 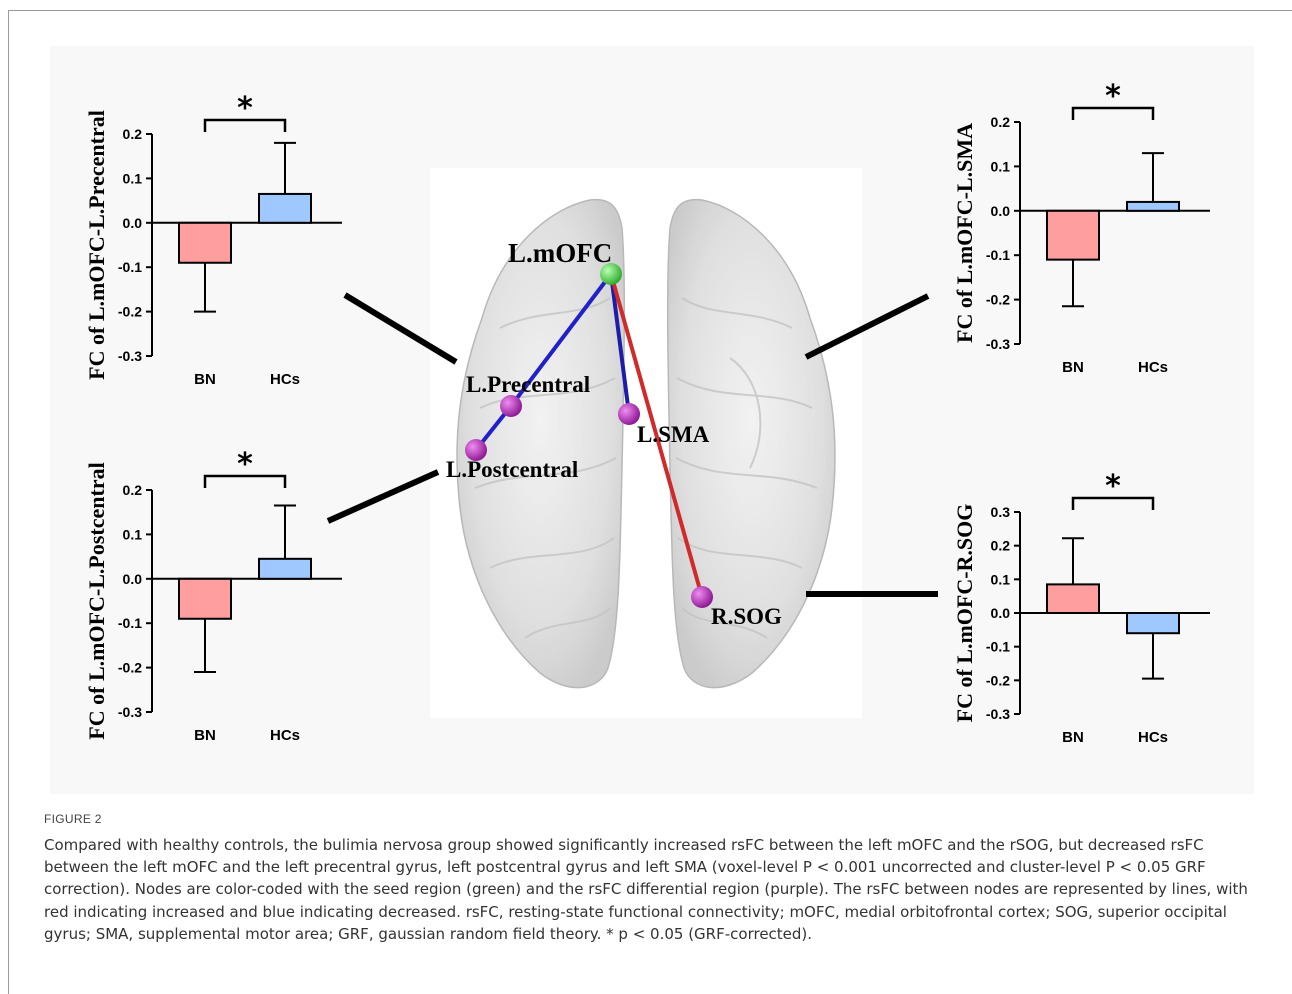 What do you see at coordinates (611, 274) in the screenshot?
I see `node-mofc` at bounding box center [611, 274].